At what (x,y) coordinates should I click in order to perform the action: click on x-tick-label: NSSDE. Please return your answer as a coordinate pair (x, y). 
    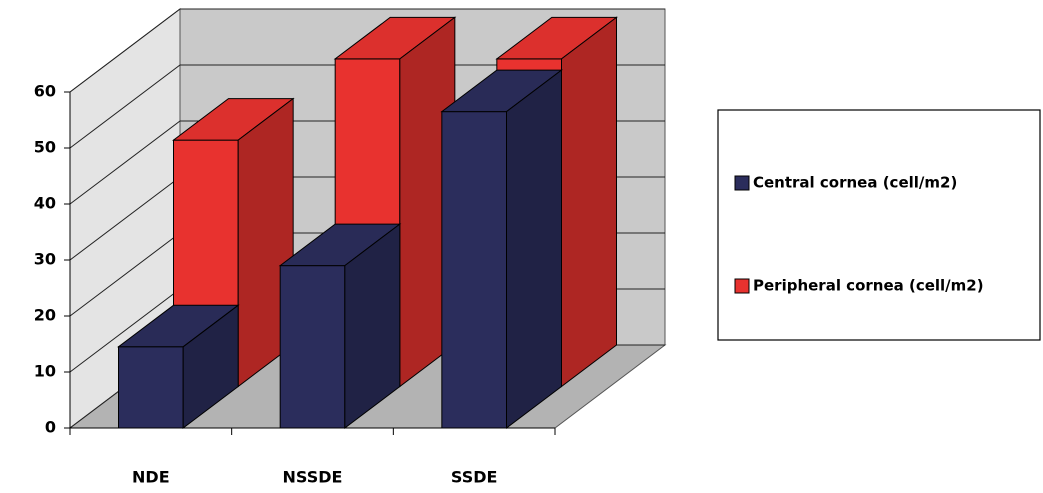
    Looking at the image, I should click on (313, 477).